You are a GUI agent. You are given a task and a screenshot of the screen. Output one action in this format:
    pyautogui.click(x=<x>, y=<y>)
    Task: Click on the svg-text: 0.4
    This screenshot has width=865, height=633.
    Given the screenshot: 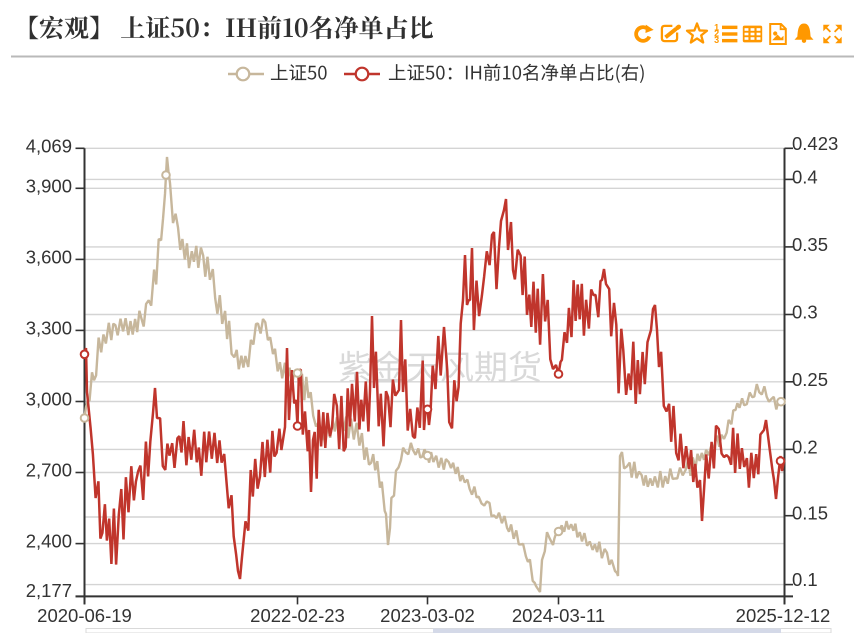 What is the action you would take?
    pyautogui.click(x=805, y=176)
    